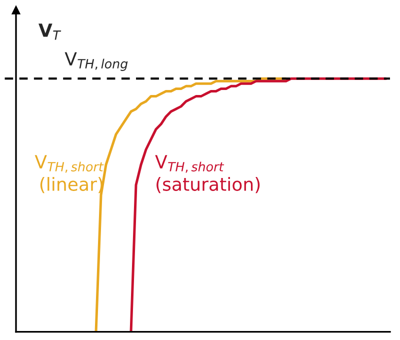  Describe the element at coordinates (69, 174) in the screenshot. I see `series-label: V$_{TH,short}$ (linear)` at that location.